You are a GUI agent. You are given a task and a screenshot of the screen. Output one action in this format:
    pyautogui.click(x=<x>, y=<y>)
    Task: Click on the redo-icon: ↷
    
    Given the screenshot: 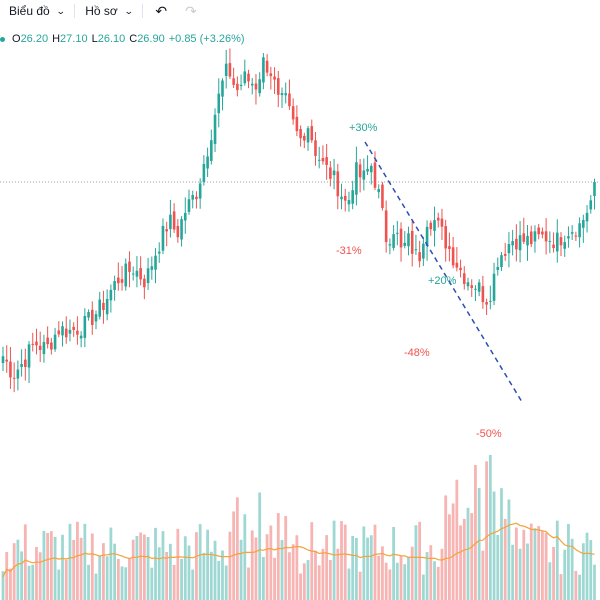 What is the action you would take?
    pyautogui.click(x=191, y=10)
    